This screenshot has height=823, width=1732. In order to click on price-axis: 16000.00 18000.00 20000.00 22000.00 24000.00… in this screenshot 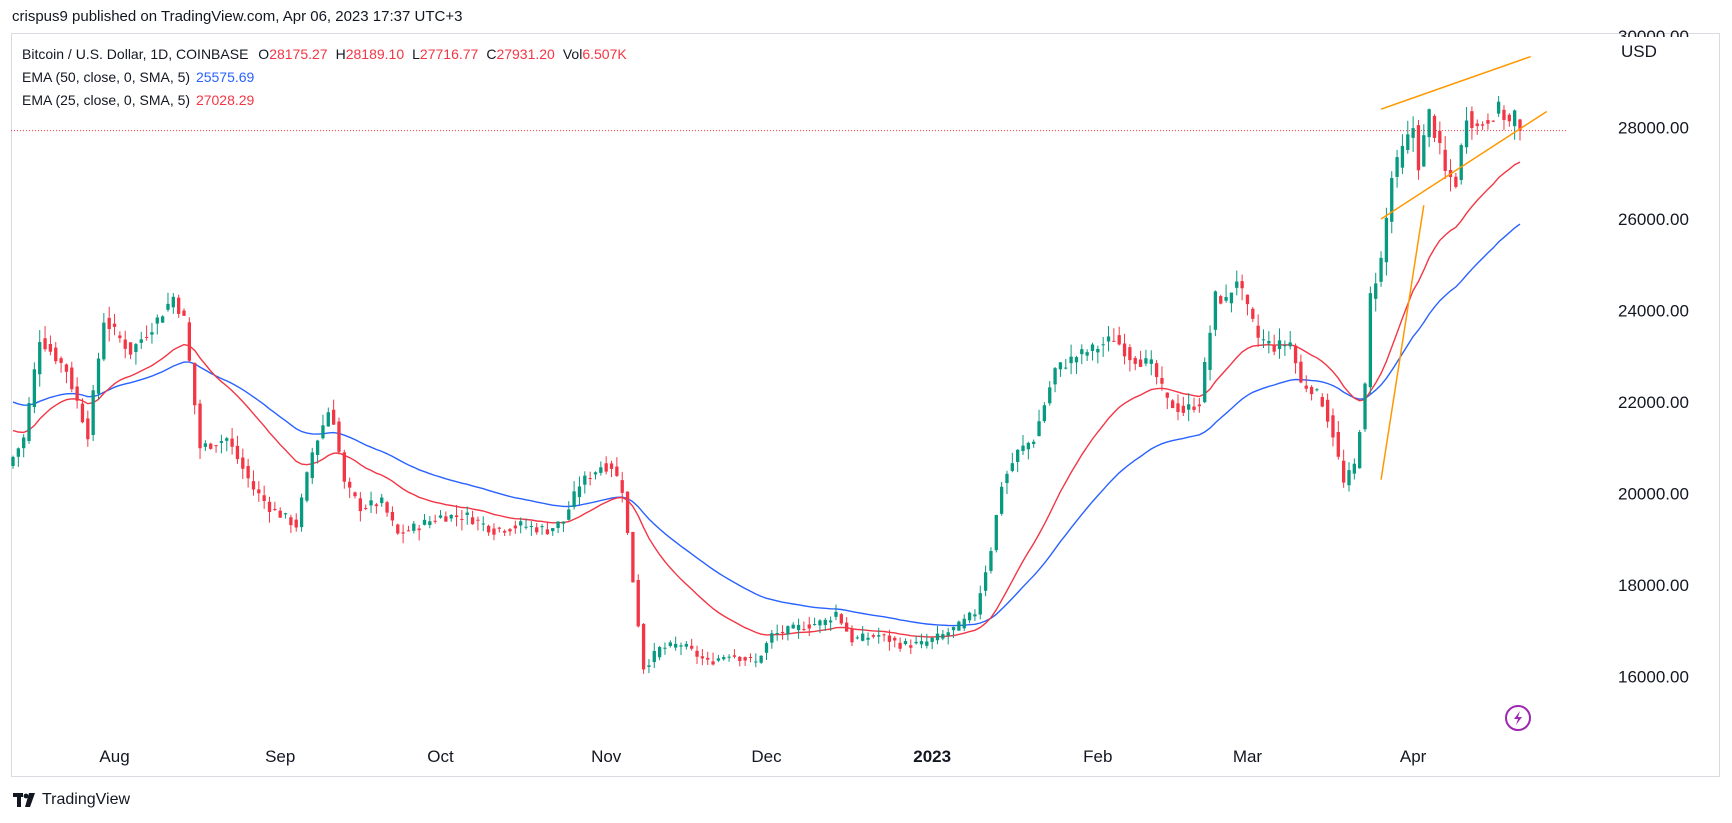, I will do `click(1645, 356)`.